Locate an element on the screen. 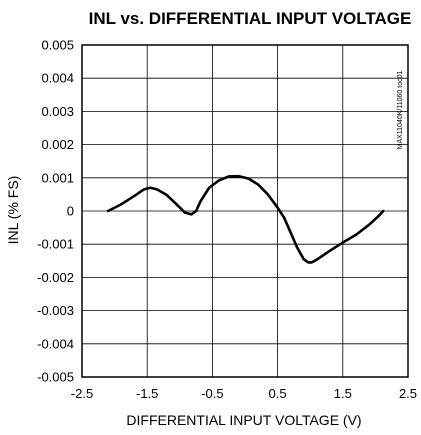  y-tick-label: 0.004 is located at coordinates (57, 78).